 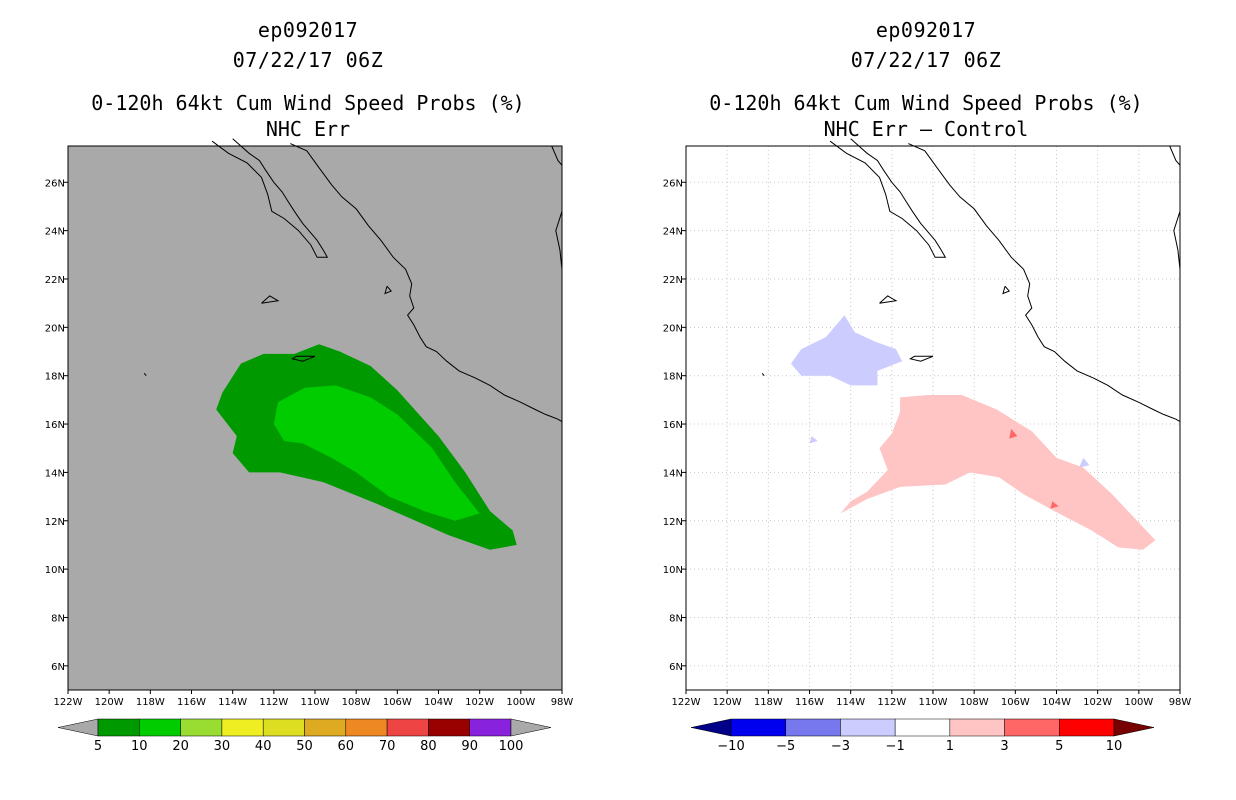 What do you see at coordinates (850, 702) in the screenshot?
I see `lon-tick-label: 114W` at bounding box center [850, 702].